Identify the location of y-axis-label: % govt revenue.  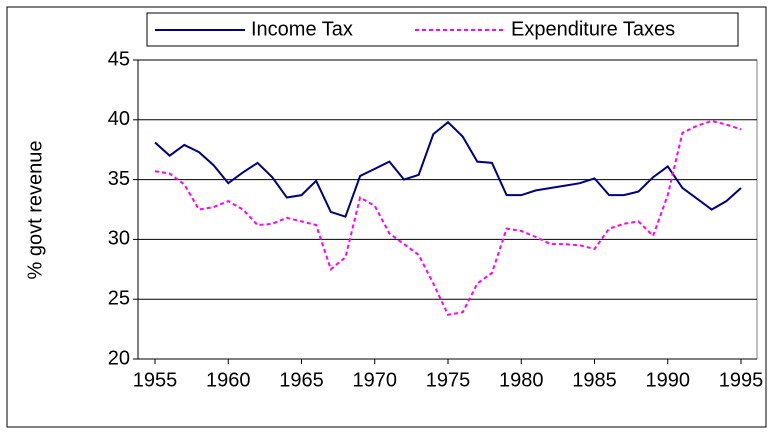
(35, 210).